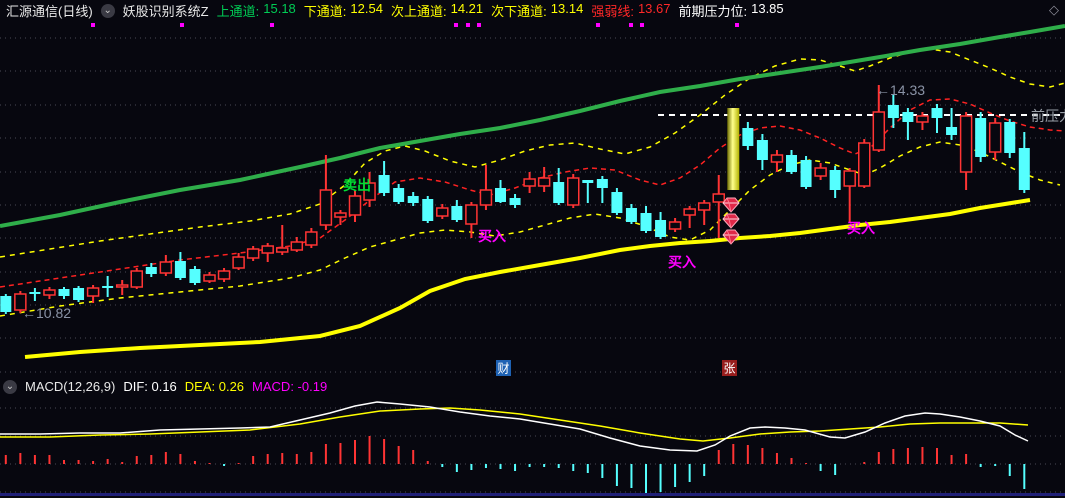 This screenshot has width=1065, height=498. I want to click on indicator-label: 强弱线:, so click(612, 11).